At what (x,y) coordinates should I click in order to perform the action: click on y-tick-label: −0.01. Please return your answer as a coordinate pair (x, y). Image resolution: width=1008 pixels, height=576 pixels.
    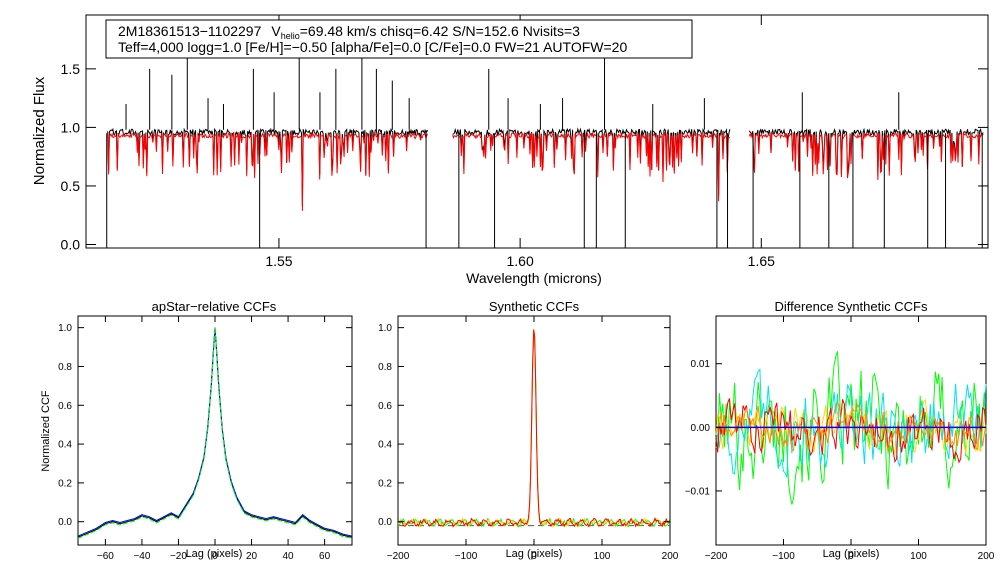
    Looking at the image, I should click on (698, 491).